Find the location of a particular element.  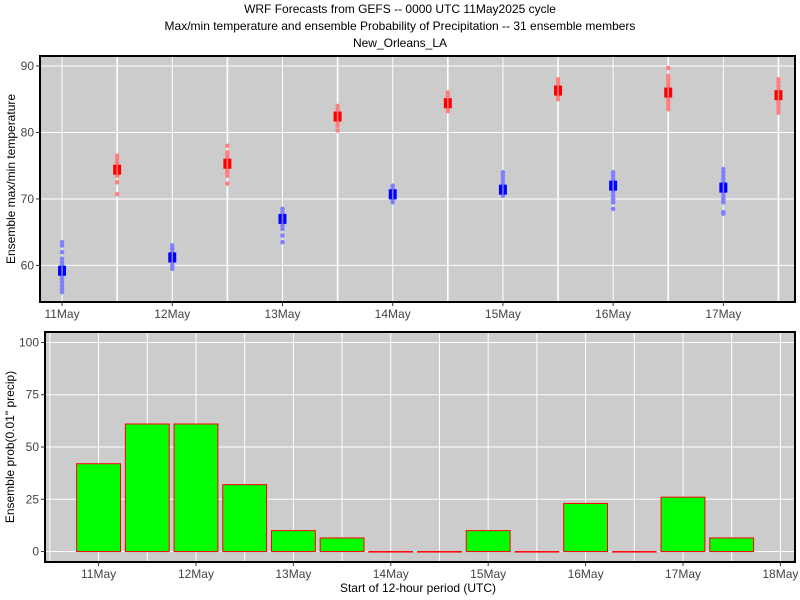

temp-y-axis-label: Ensemble max/min temperature is located at coordinates (11, 179).